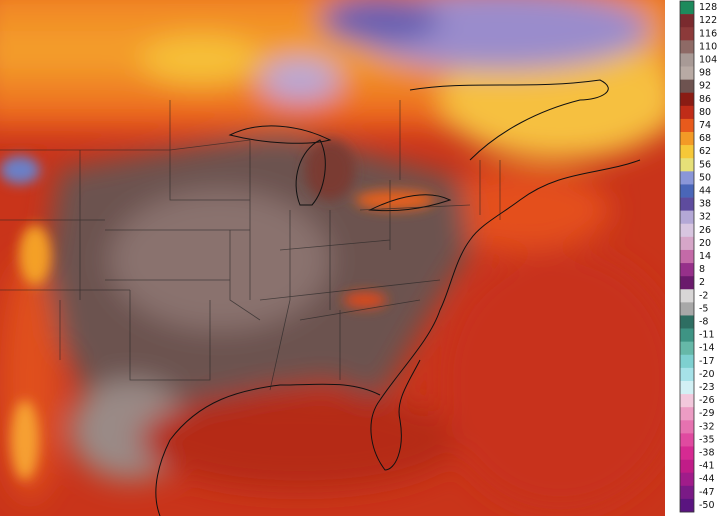 The height and width of the screenshot is (516, 722). I want to click on legend-label: 50, so click(705, 177).